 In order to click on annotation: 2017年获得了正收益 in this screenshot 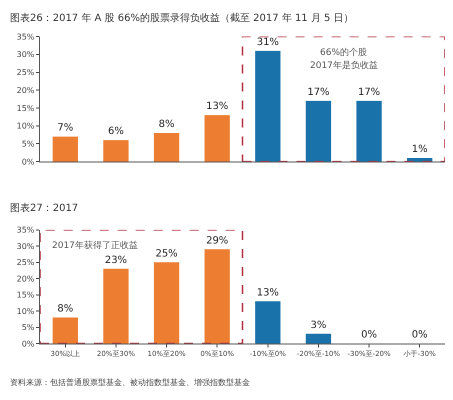, I will do `click(95, 245)`.